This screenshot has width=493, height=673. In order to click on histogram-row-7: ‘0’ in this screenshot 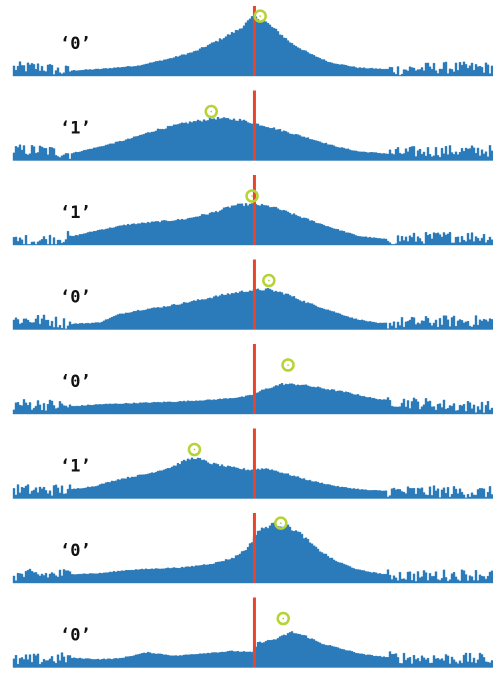, I will do `click(252, 548)`.